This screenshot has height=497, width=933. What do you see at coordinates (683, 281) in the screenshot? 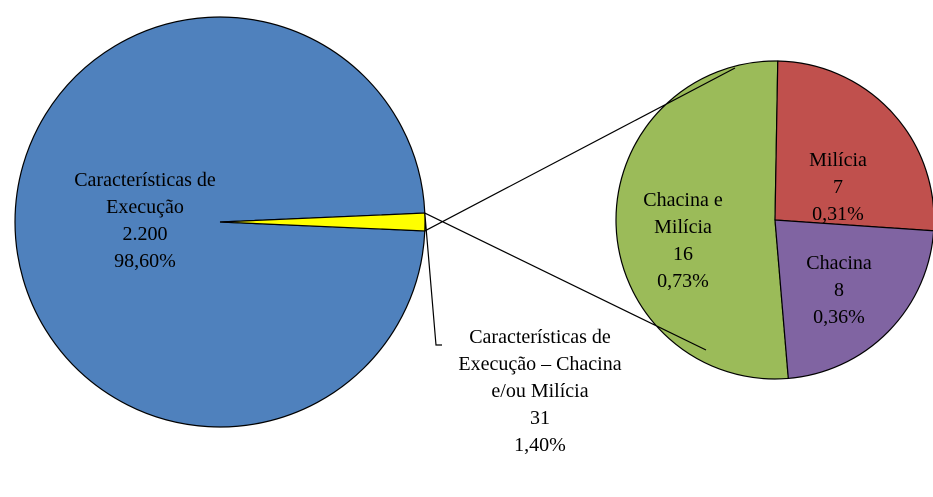
I see `label-percent: 0,73%` at bounding box center [683, 281].